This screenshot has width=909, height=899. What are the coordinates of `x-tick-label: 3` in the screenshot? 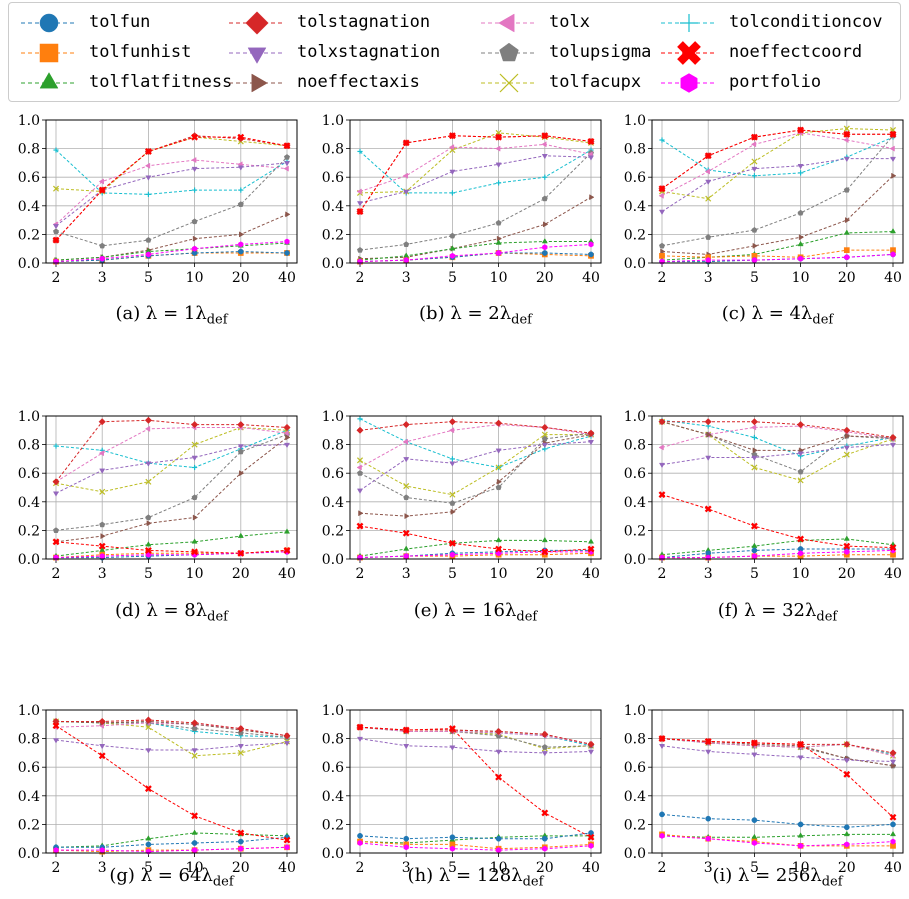 It's located at (406, 574).